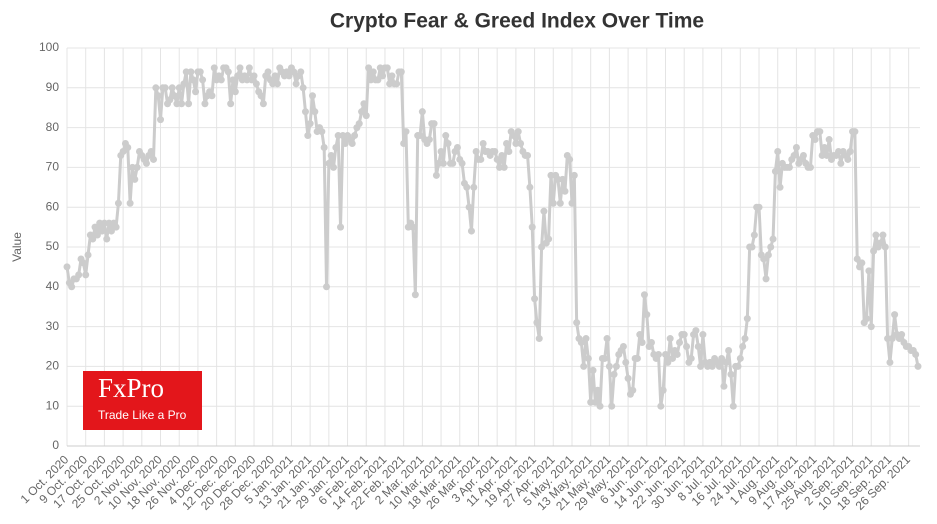 The height and width of the screenshot is (524, 937). Describe the element at coordinates (517, 21) in the screenshot. I see `chart-title: Crypto Fear & Greed Index Over Time` at that location.